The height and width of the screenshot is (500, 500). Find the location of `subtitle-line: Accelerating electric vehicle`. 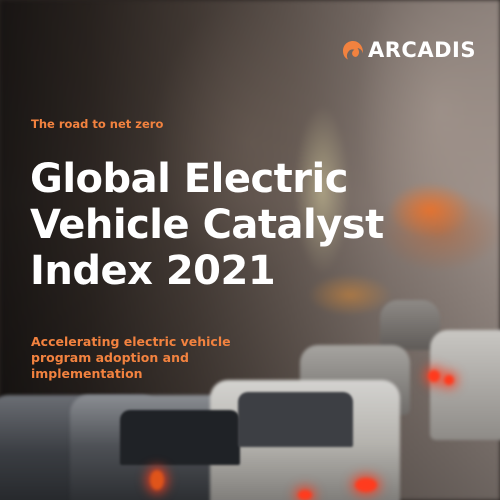

subtitle-line: Accelerating electric vehicle is located at coordinates (131, 341).